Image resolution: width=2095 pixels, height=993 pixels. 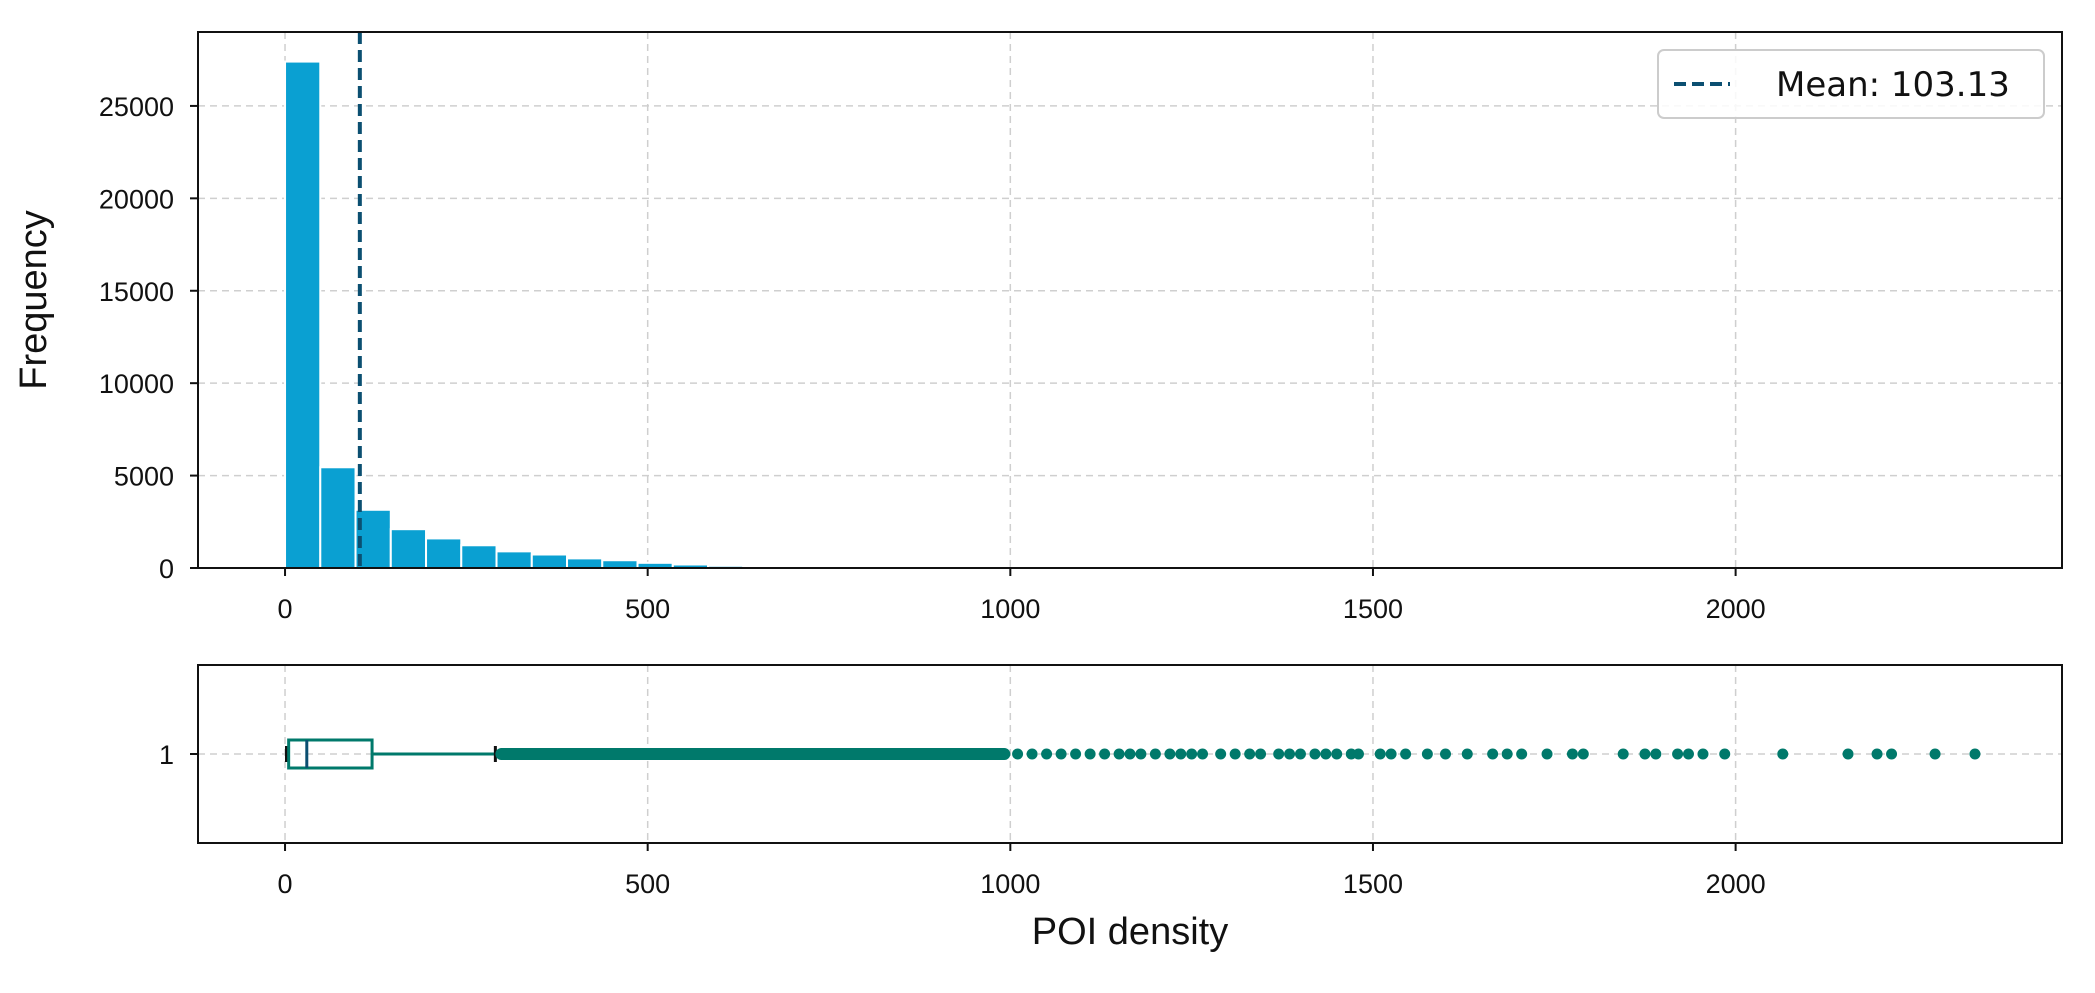 What do you see at coordinates (1893, 85) in the screenshot?
I see `legend-entry-mean: Mean: 103.13` at bounding box center [1893, 85].